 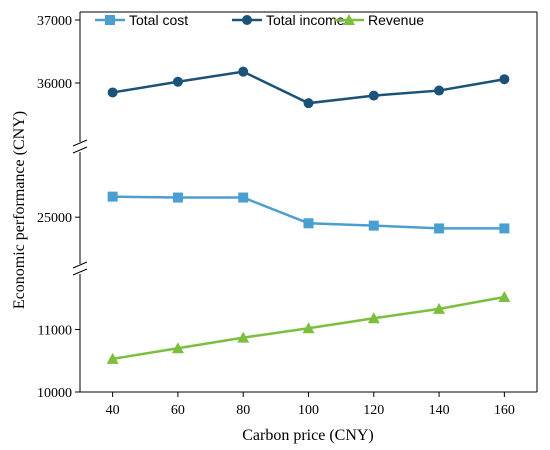 What do you see at coordinates (308, 435) in the screenshot?
I see `x-axis-title: Carbon price (CNY)` at bounding box center [308, 435].